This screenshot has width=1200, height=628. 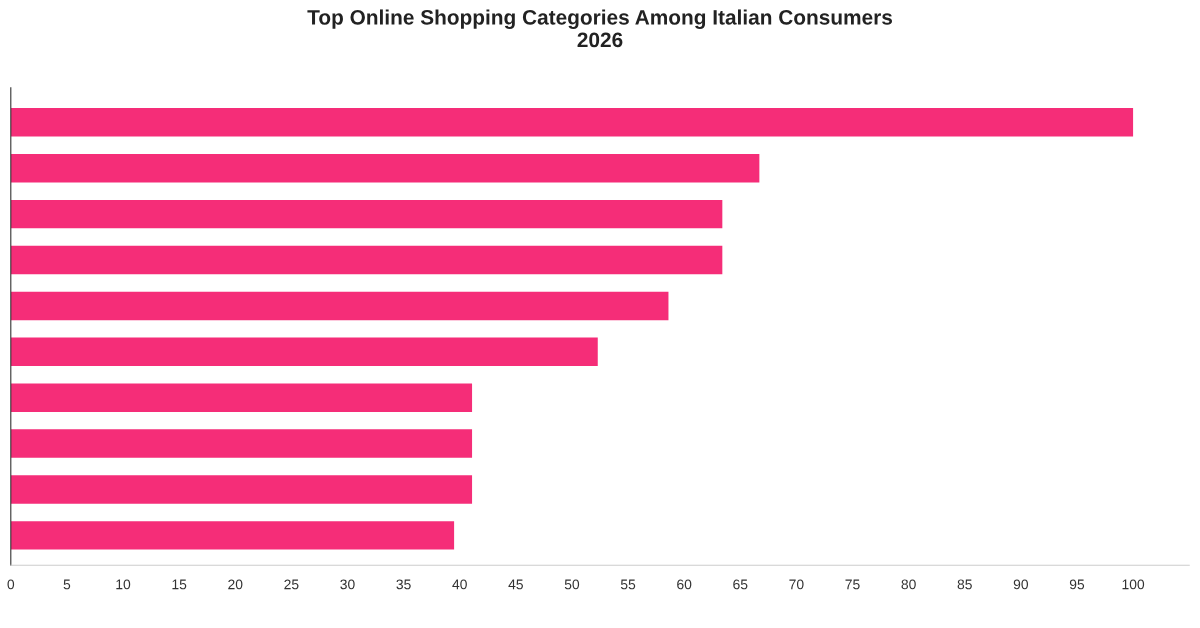 What do you see at coordinates (964, 584) in the screenshot?
I see `x-tick-label: 85` at bounding box center [964, 584].